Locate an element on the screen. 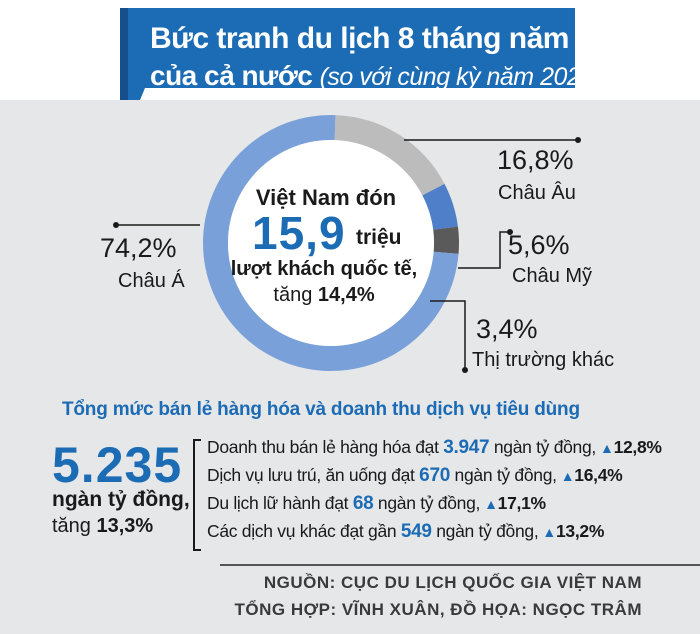 This screenshot has height=634, width=700. header-banner is located at coordinates (347, 54).